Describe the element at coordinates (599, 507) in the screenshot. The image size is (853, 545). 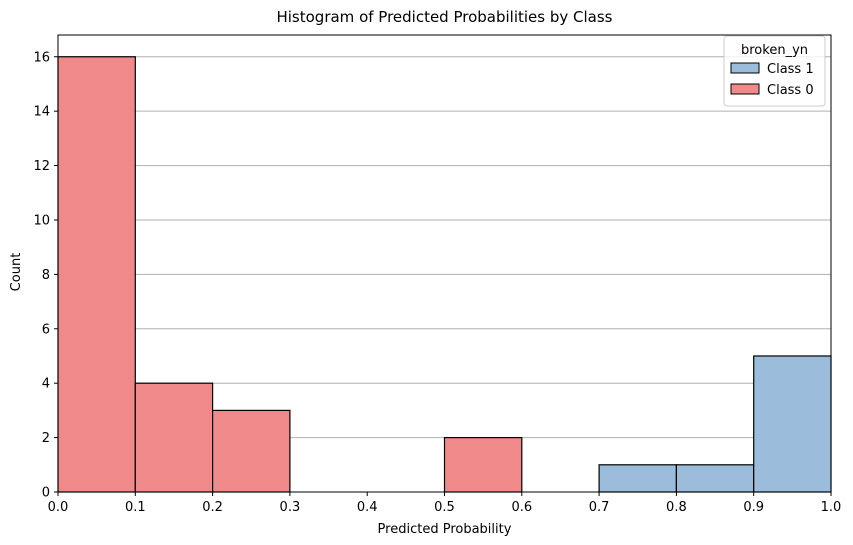
I see `x-tick-label: 0.7` at that location.